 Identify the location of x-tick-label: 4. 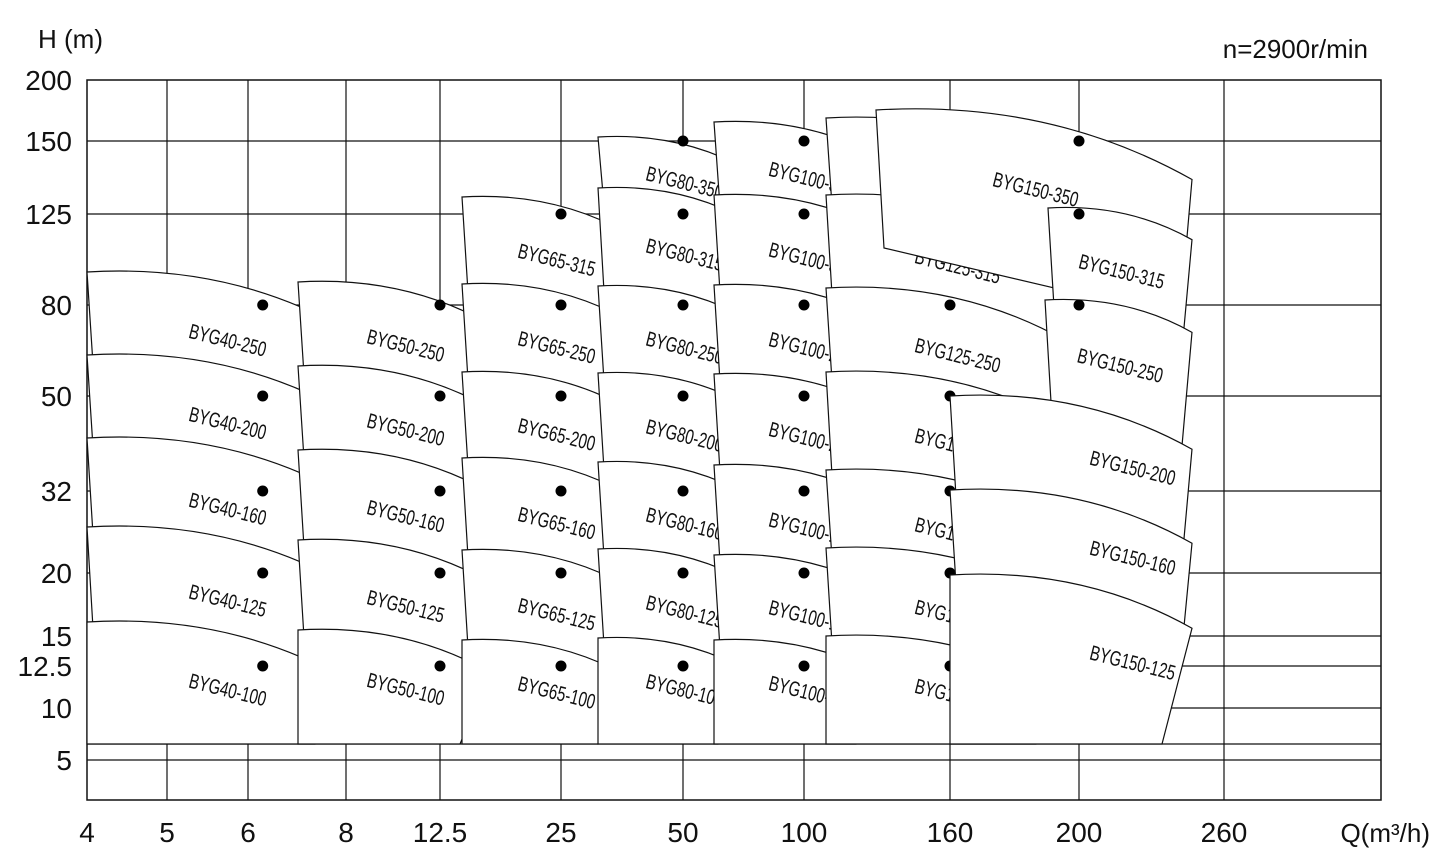
(87, 832).